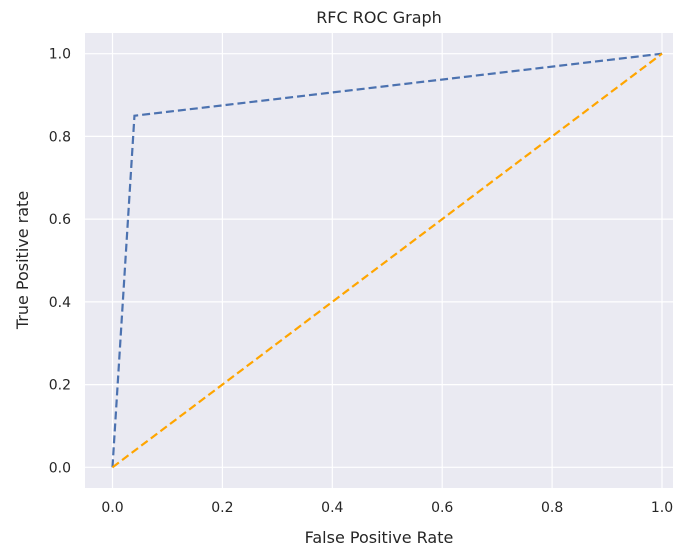 The image size is (681, 552). What do you see at coordinates (442, 508) in the screenshot?
I see `x-tick-label: 0.6` at bounding box center [442, 508].